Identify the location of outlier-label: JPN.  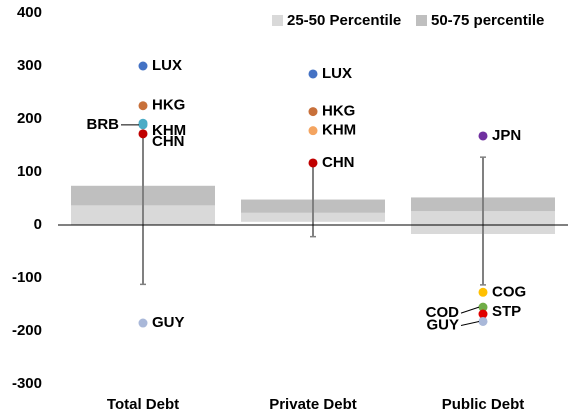
(506, 135).